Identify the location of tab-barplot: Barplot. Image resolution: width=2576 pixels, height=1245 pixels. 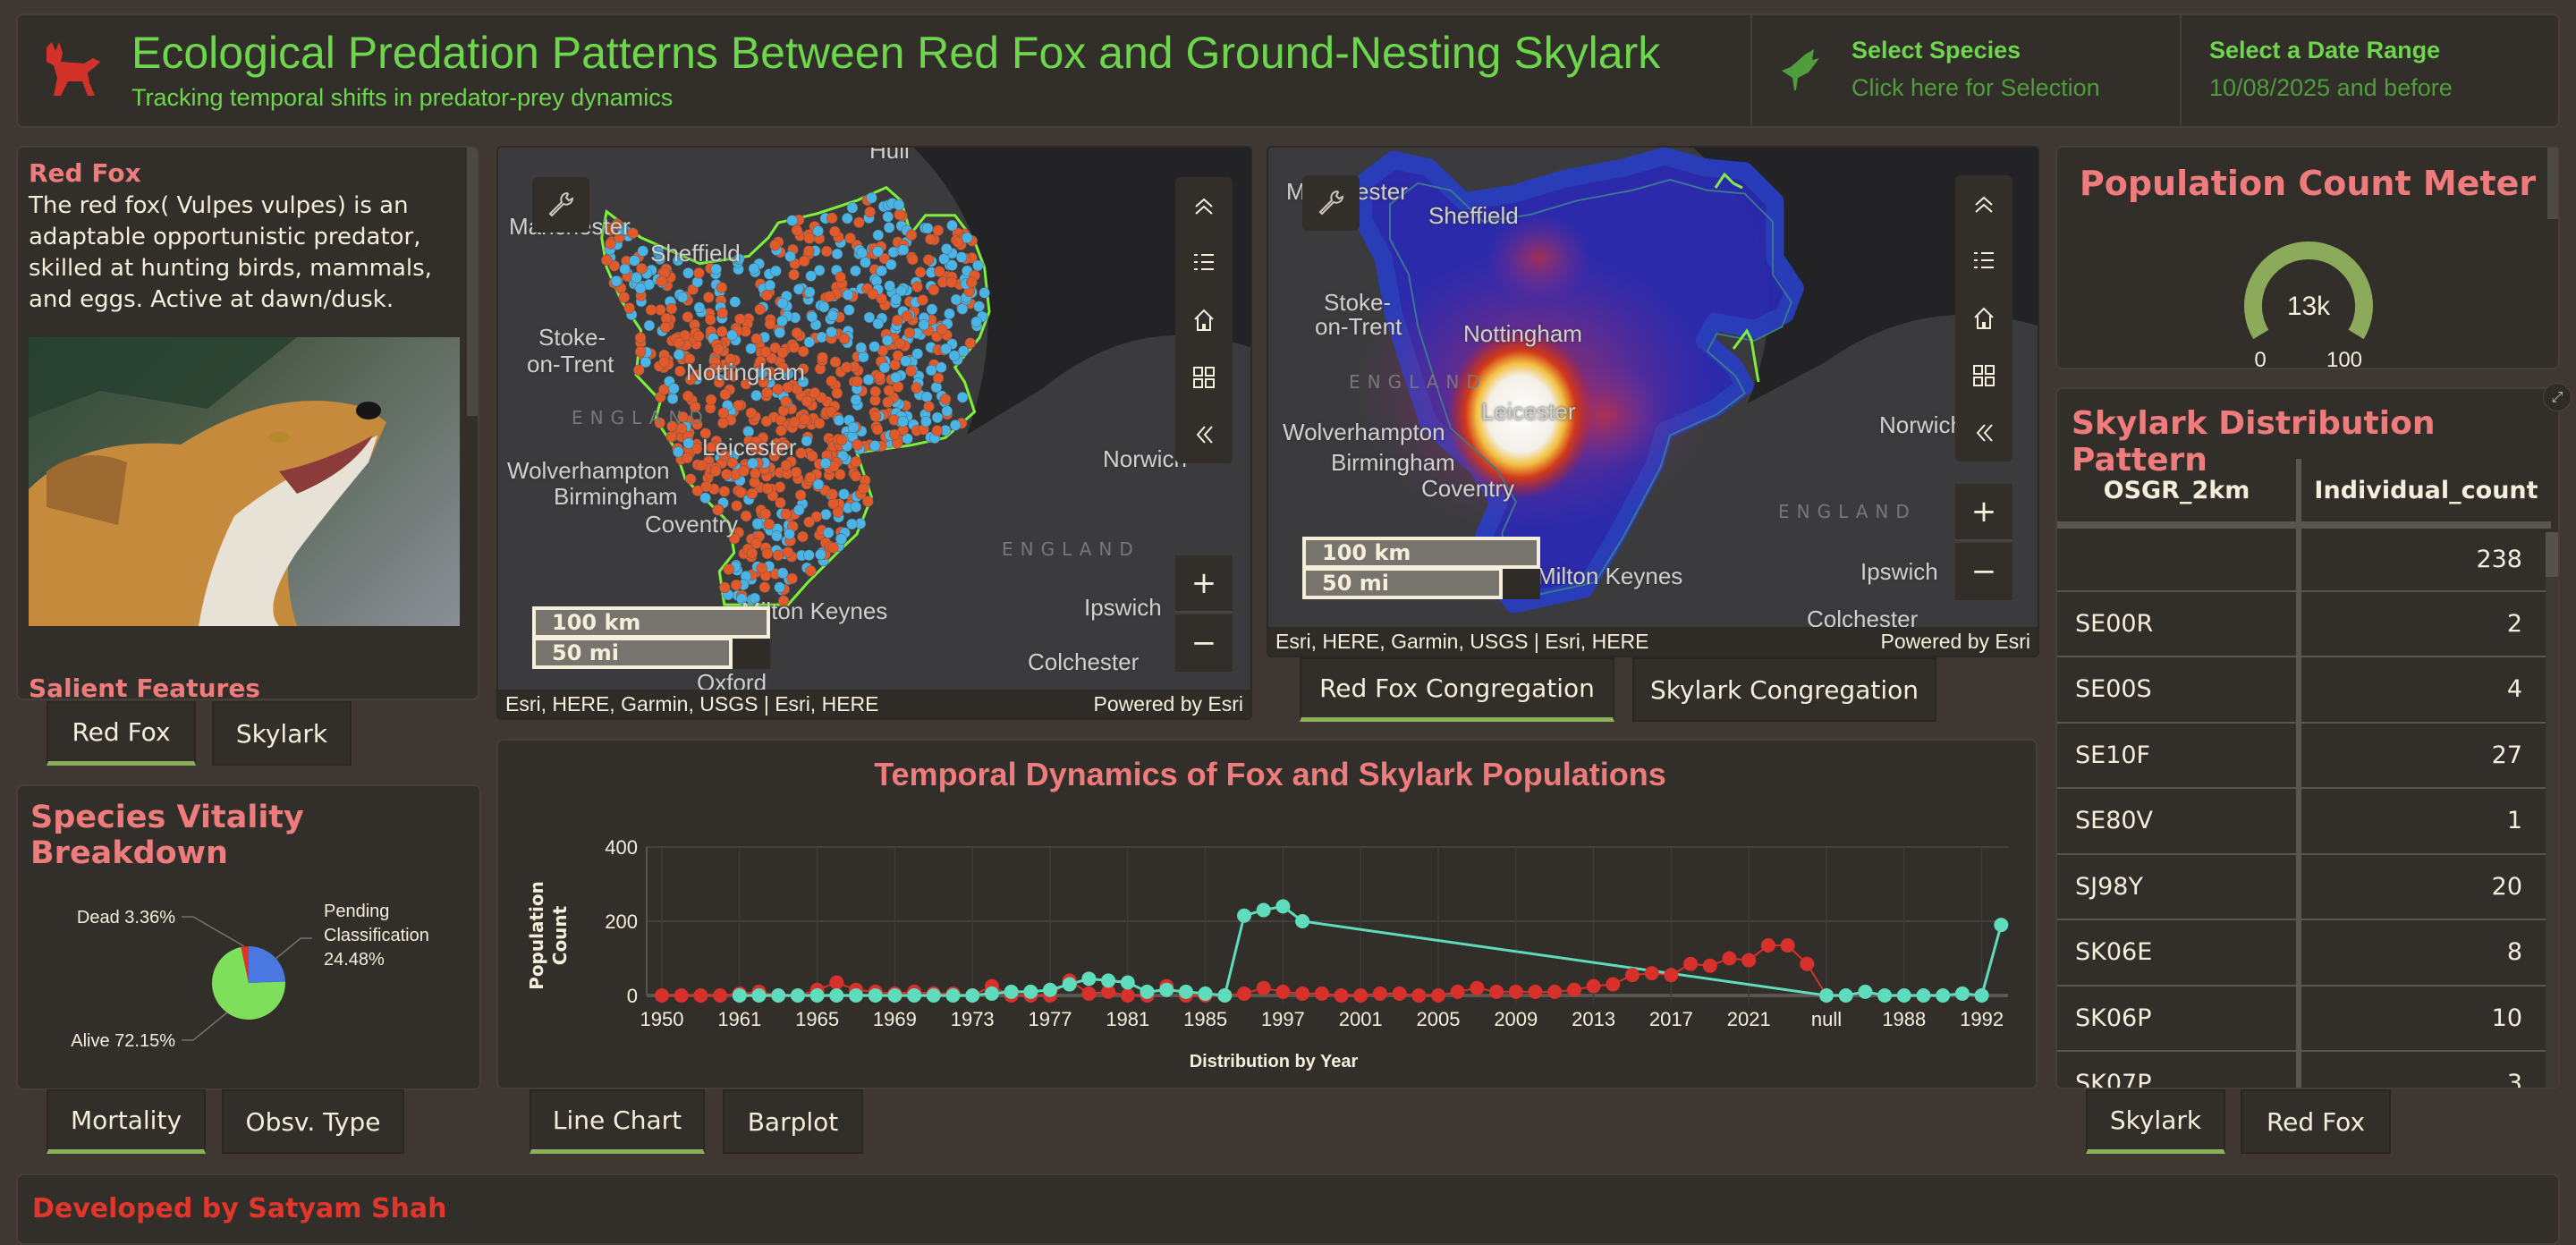
(793, 1121).